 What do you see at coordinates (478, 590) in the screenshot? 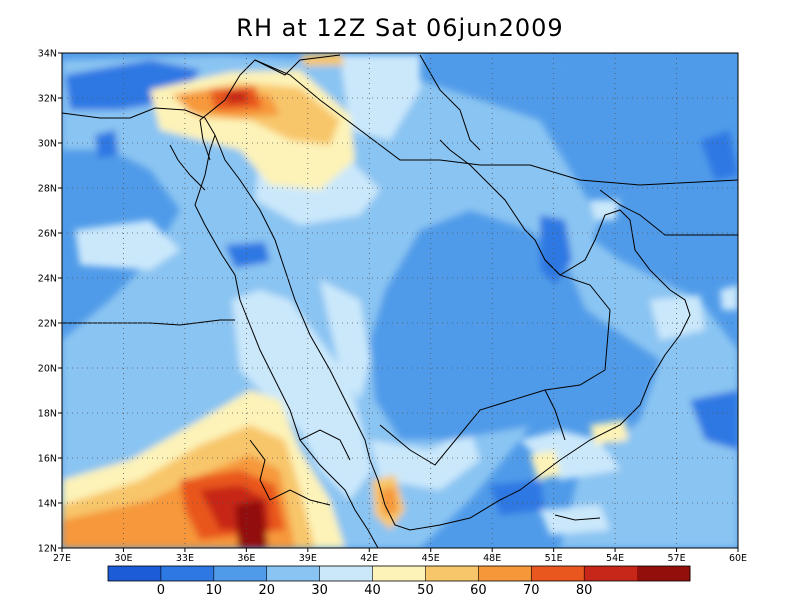
I see `colorbar-label: 60` at bounding box center [478, 590].